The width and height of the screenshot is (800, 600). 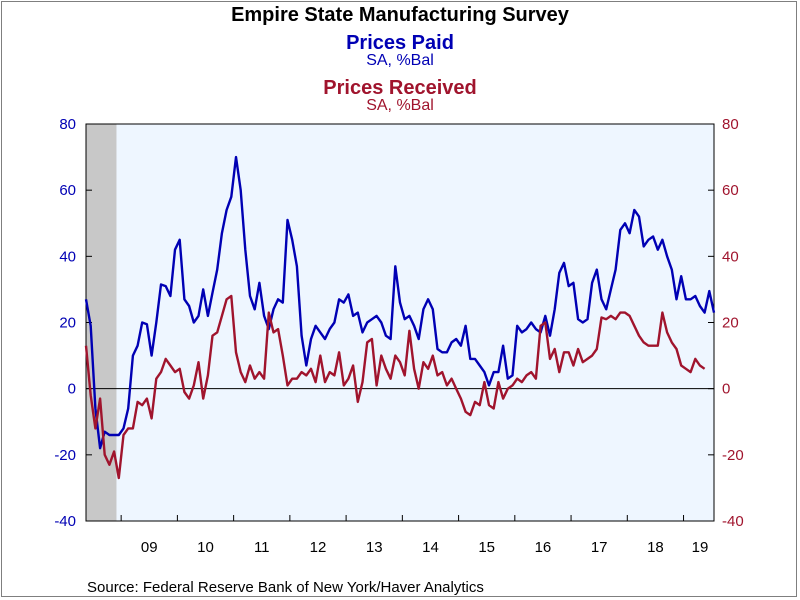 I want to click on series-title-prices-paid: Prices Paid, so click(x=400, y=43).